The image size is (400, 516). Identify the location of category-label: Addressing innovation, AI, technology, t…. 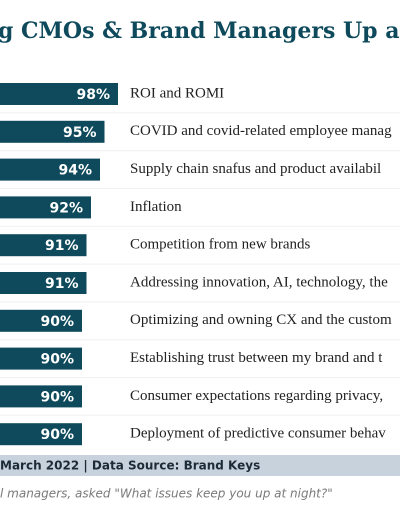
(259, 282).